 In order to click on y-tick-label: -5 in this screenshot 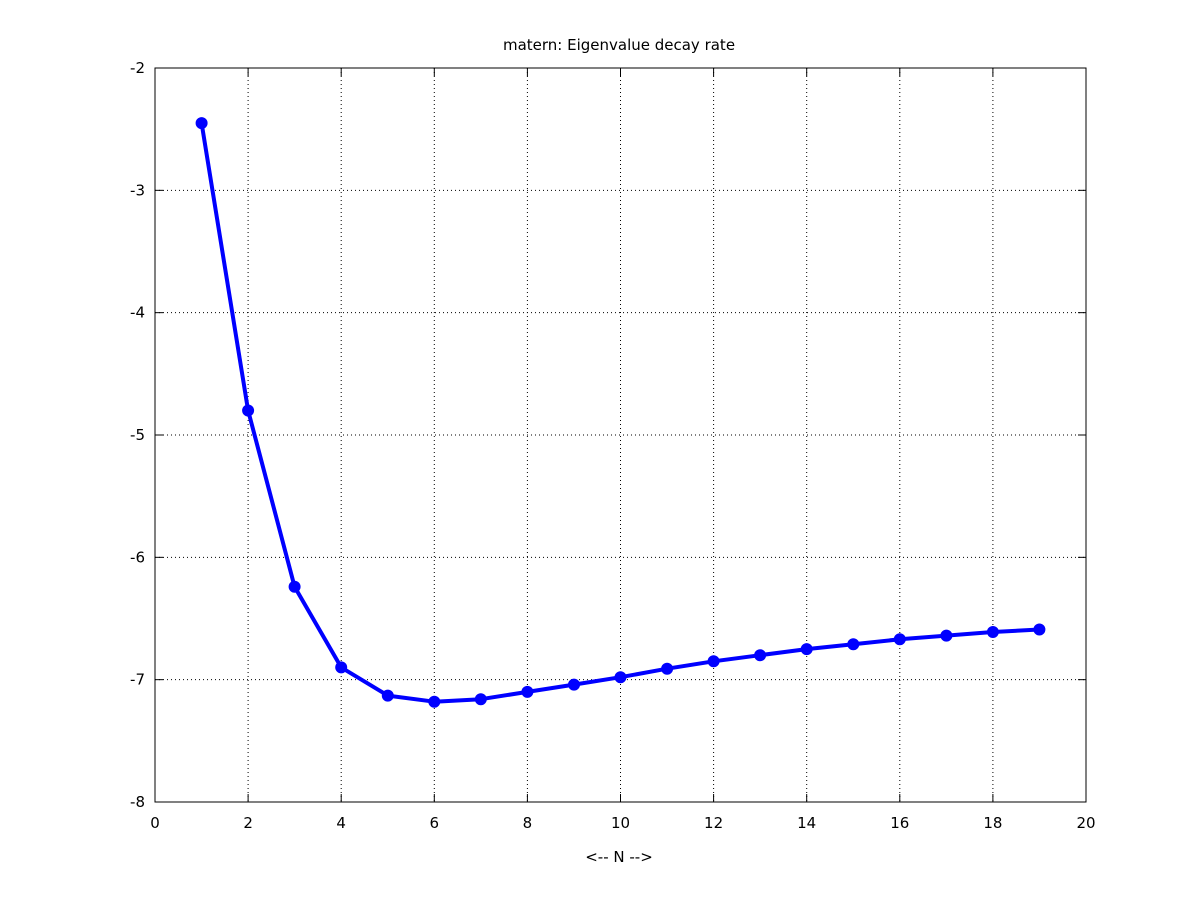, I will do `click(137, 435)`.